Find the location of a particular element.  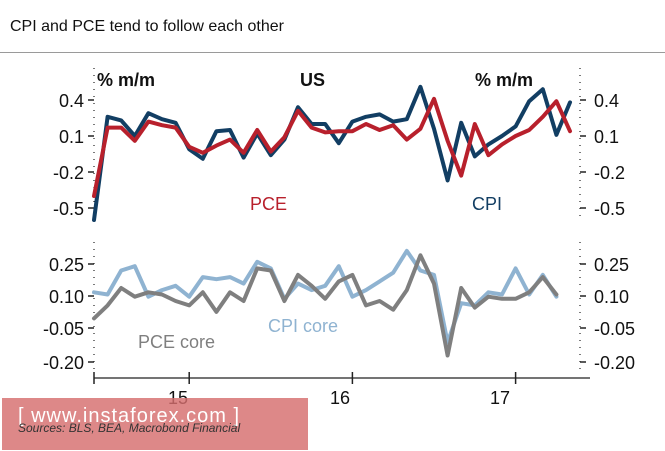

x-tick-label: 16 is located at coordinates (340, 398).